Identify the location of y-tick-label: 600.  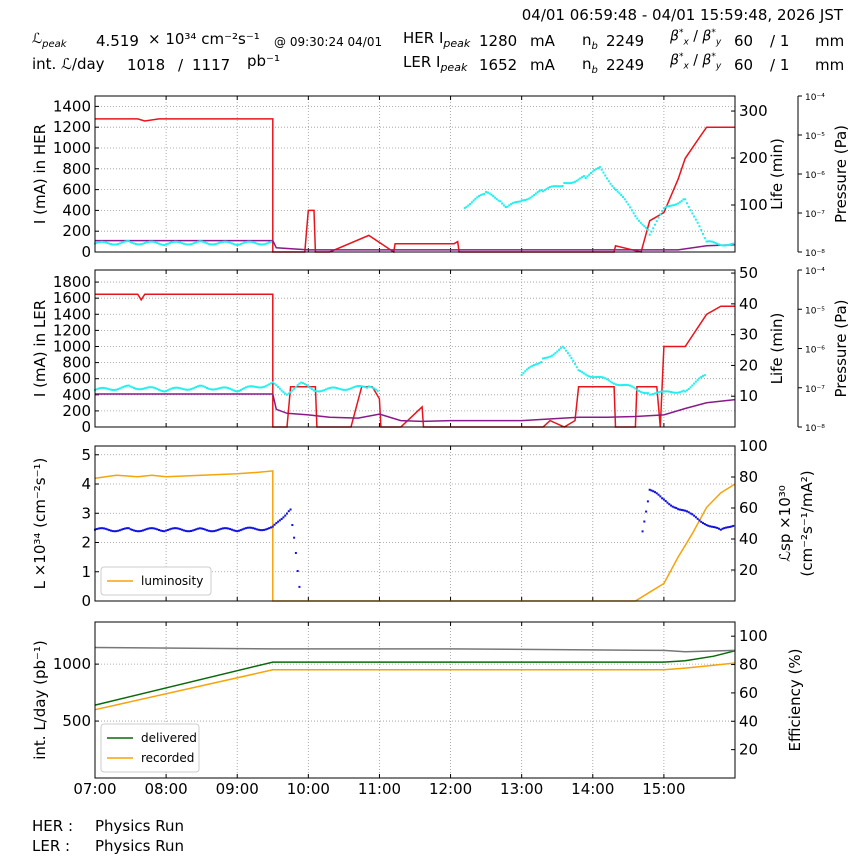
(76, 190).